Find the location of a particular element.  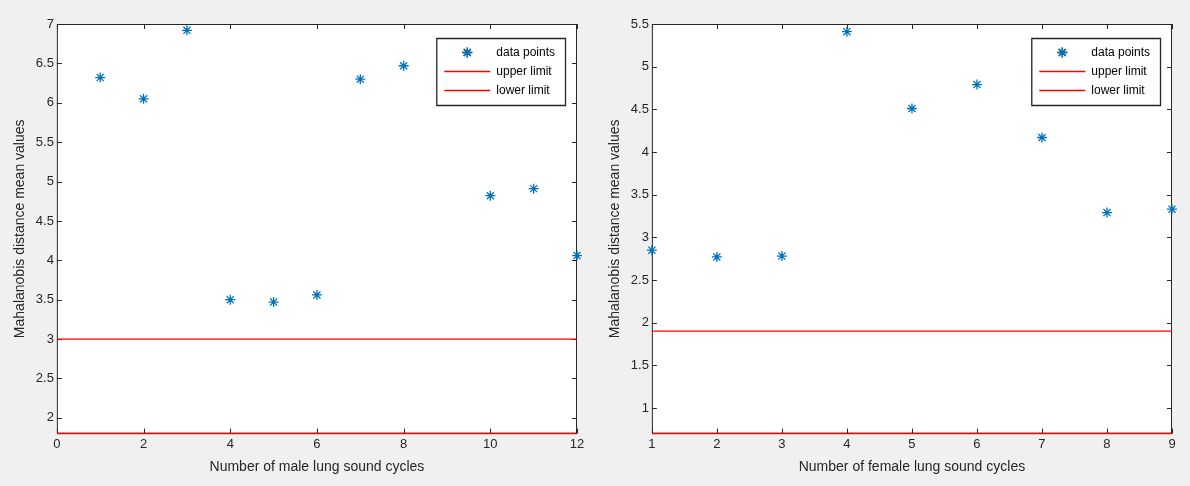

x-tick-label: 10 is located at coordinates (490, 443).